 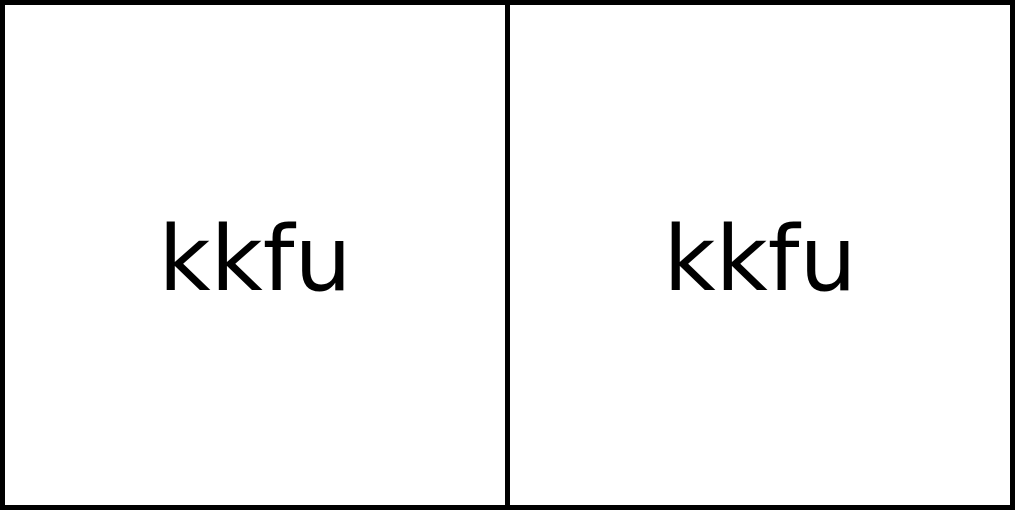 I want to click on panel-divider, so click(x=507, y=255).